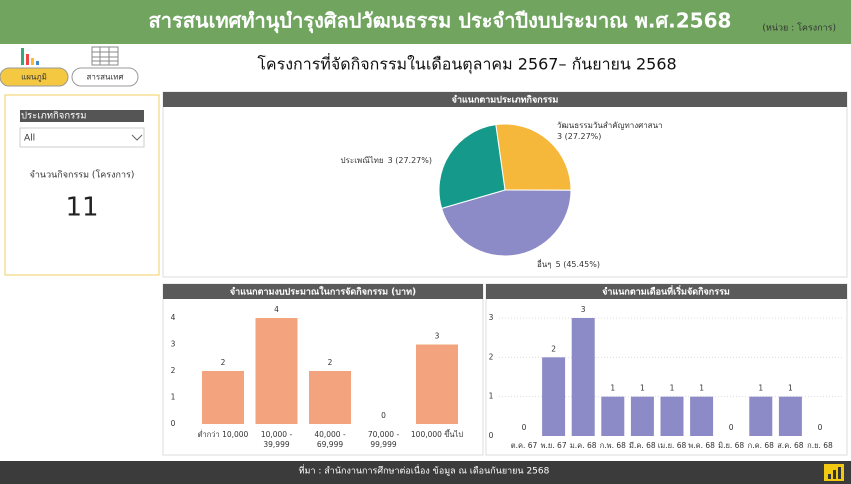 The height and width of the screenshot is (484, 851). What do you see at coordinates (105, 56) in the screenshot?
I see `table-icon` at bounding box center [105, 56].